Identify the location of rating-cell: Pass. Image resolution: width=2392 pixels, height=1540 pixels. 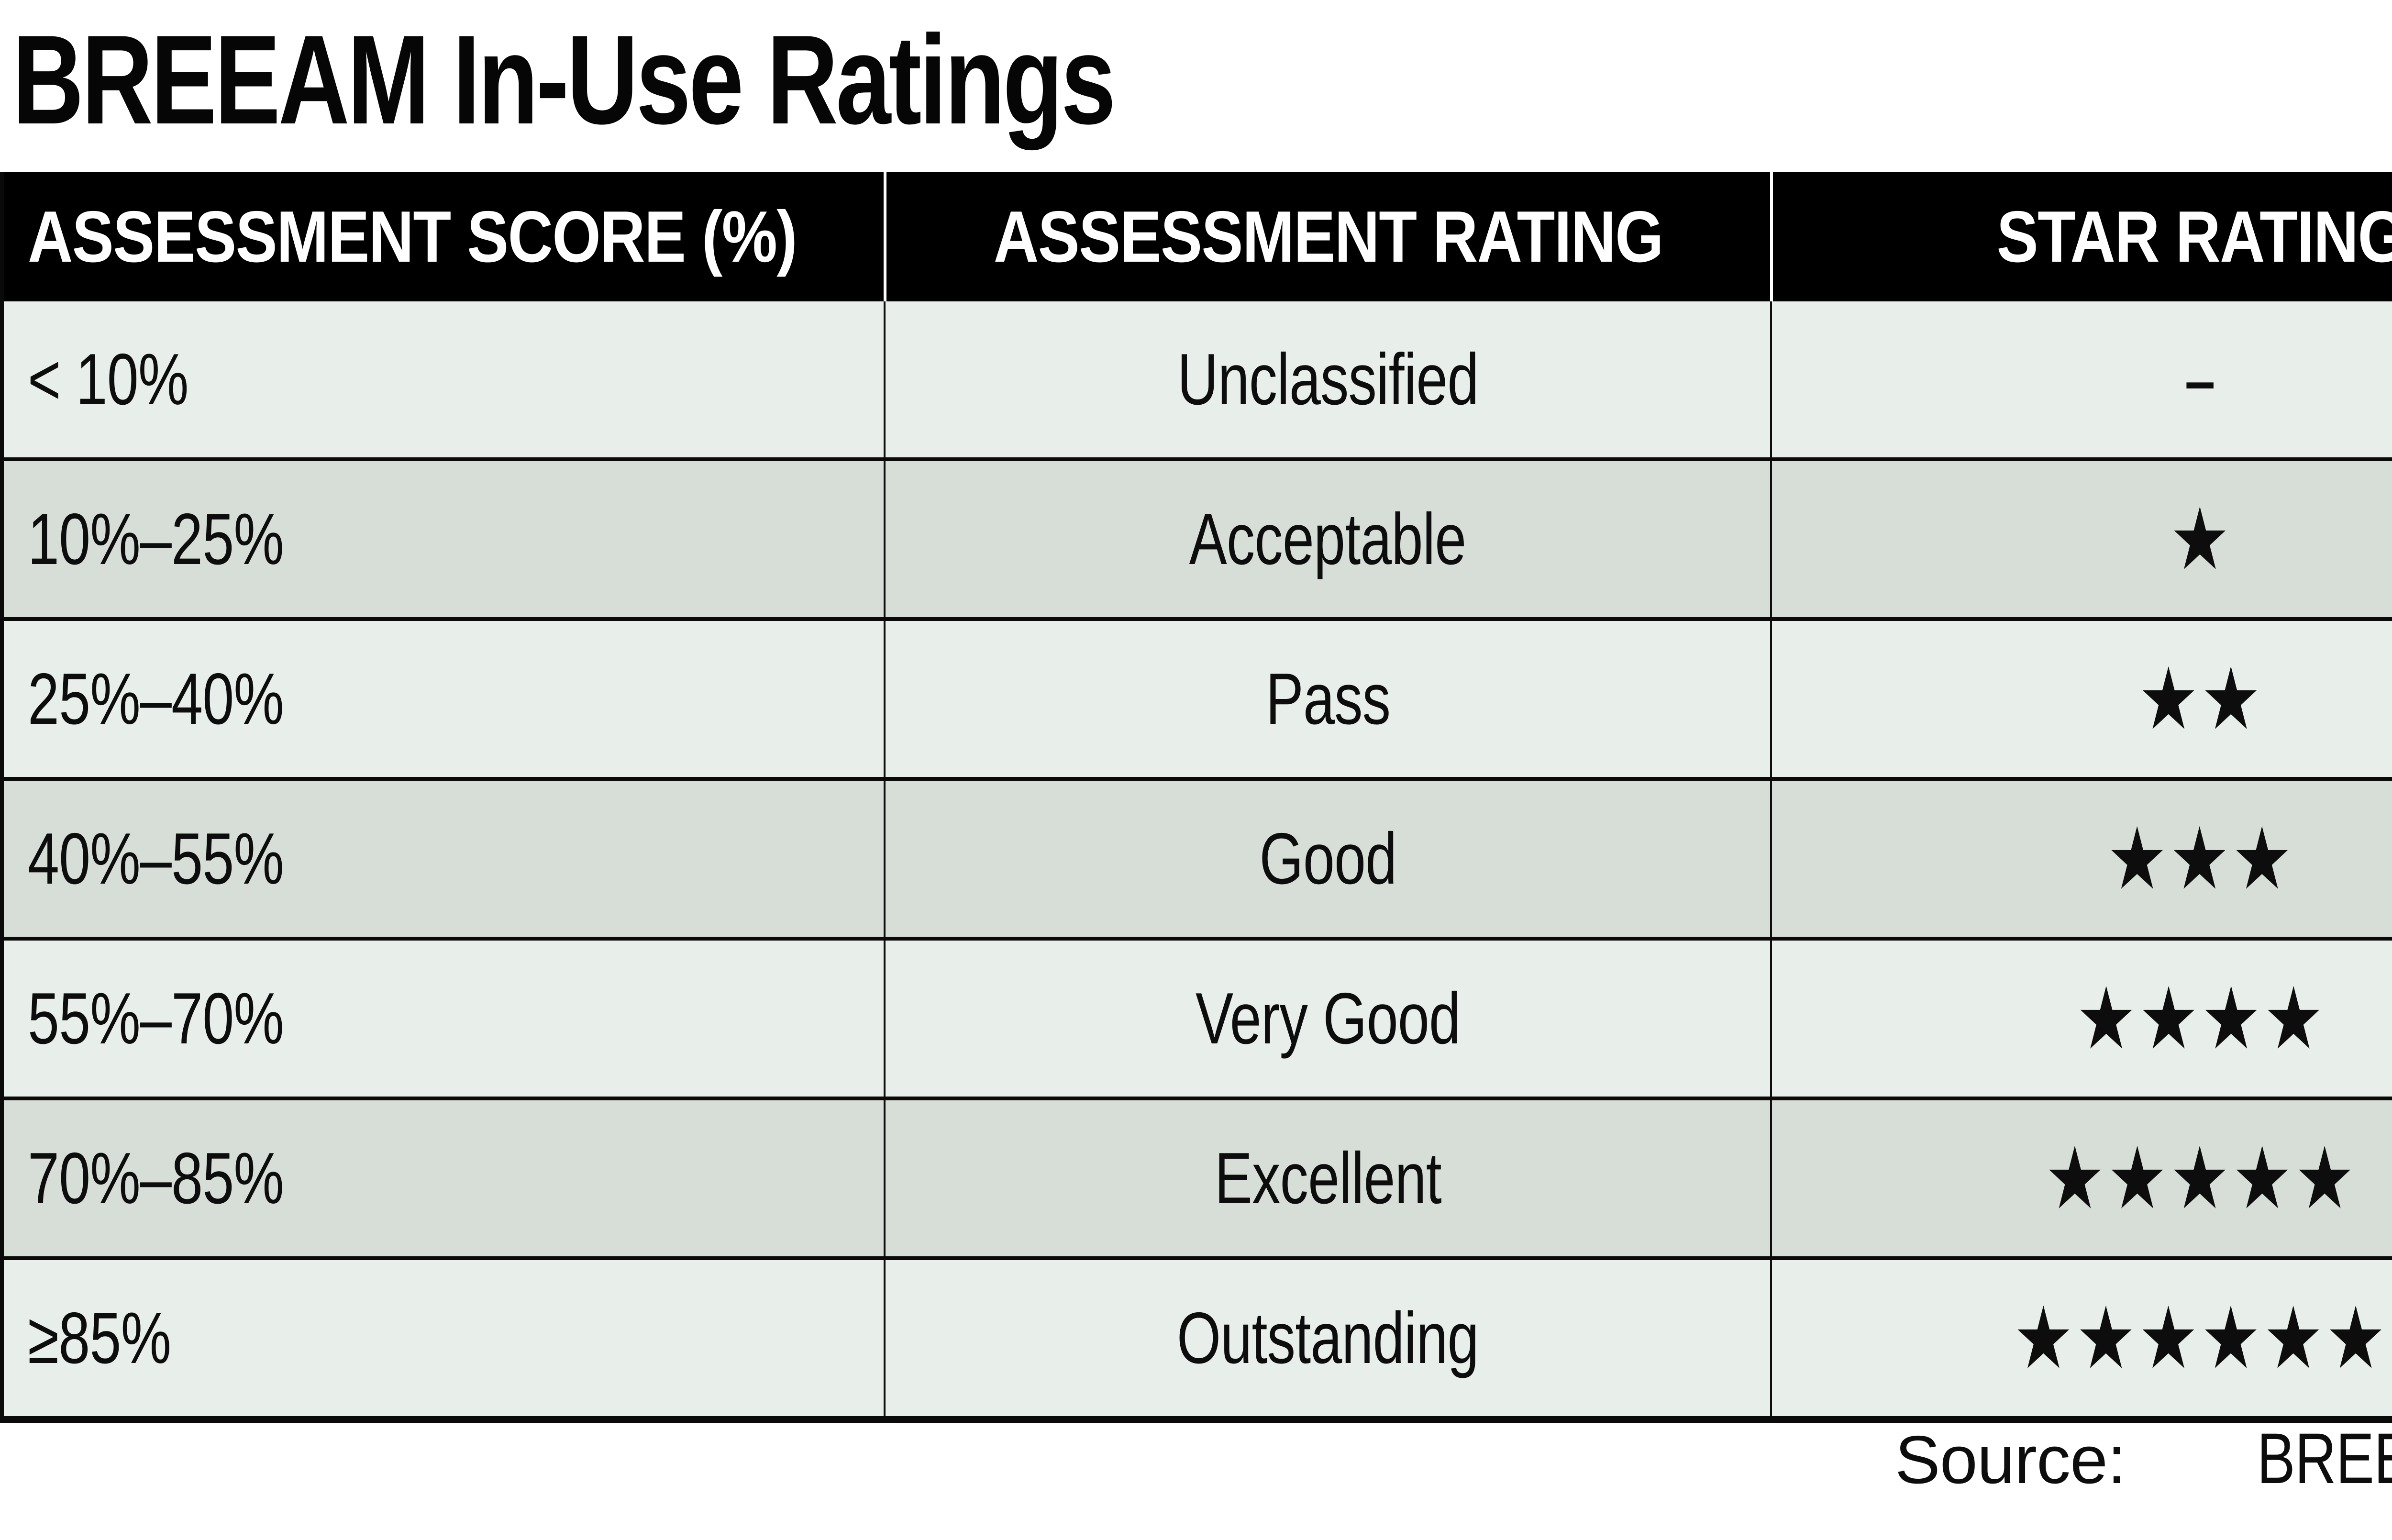
(1327, 699).